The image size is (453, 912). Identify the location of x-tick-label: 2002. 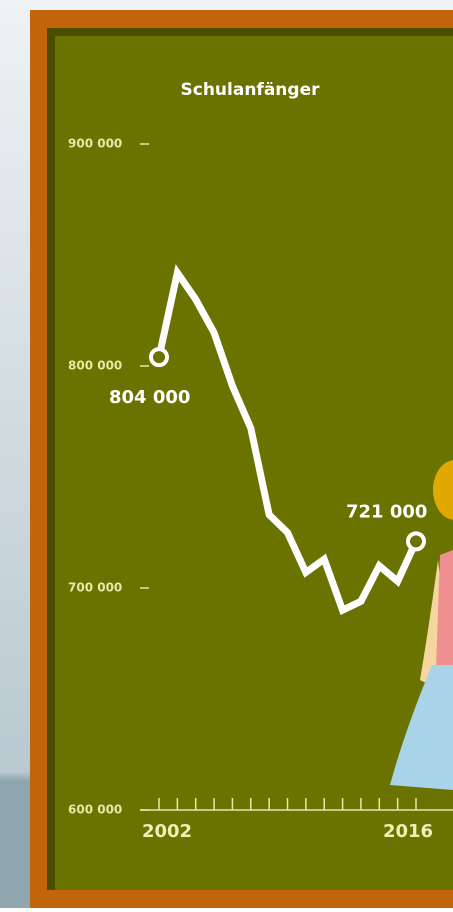
(167, 831).